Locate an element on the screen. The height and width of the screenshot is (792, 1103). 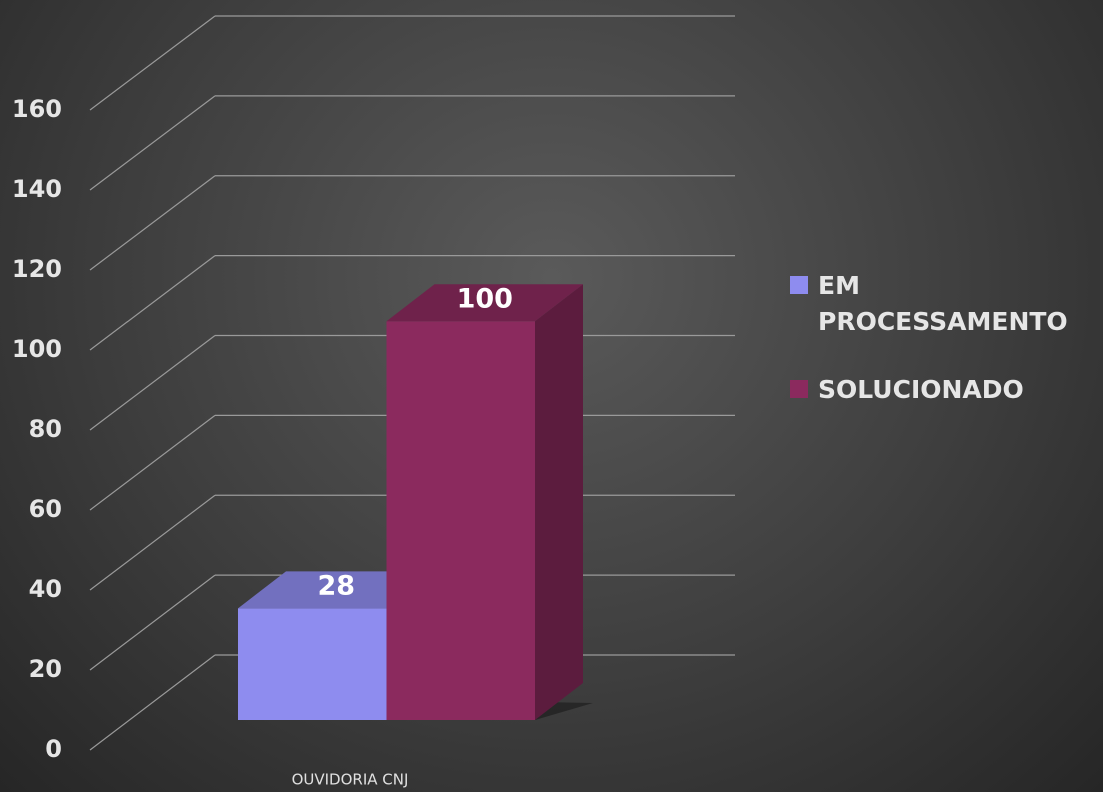
x-tick-label: OUVIDORIA CNJ is located at coordinates (350, 780).